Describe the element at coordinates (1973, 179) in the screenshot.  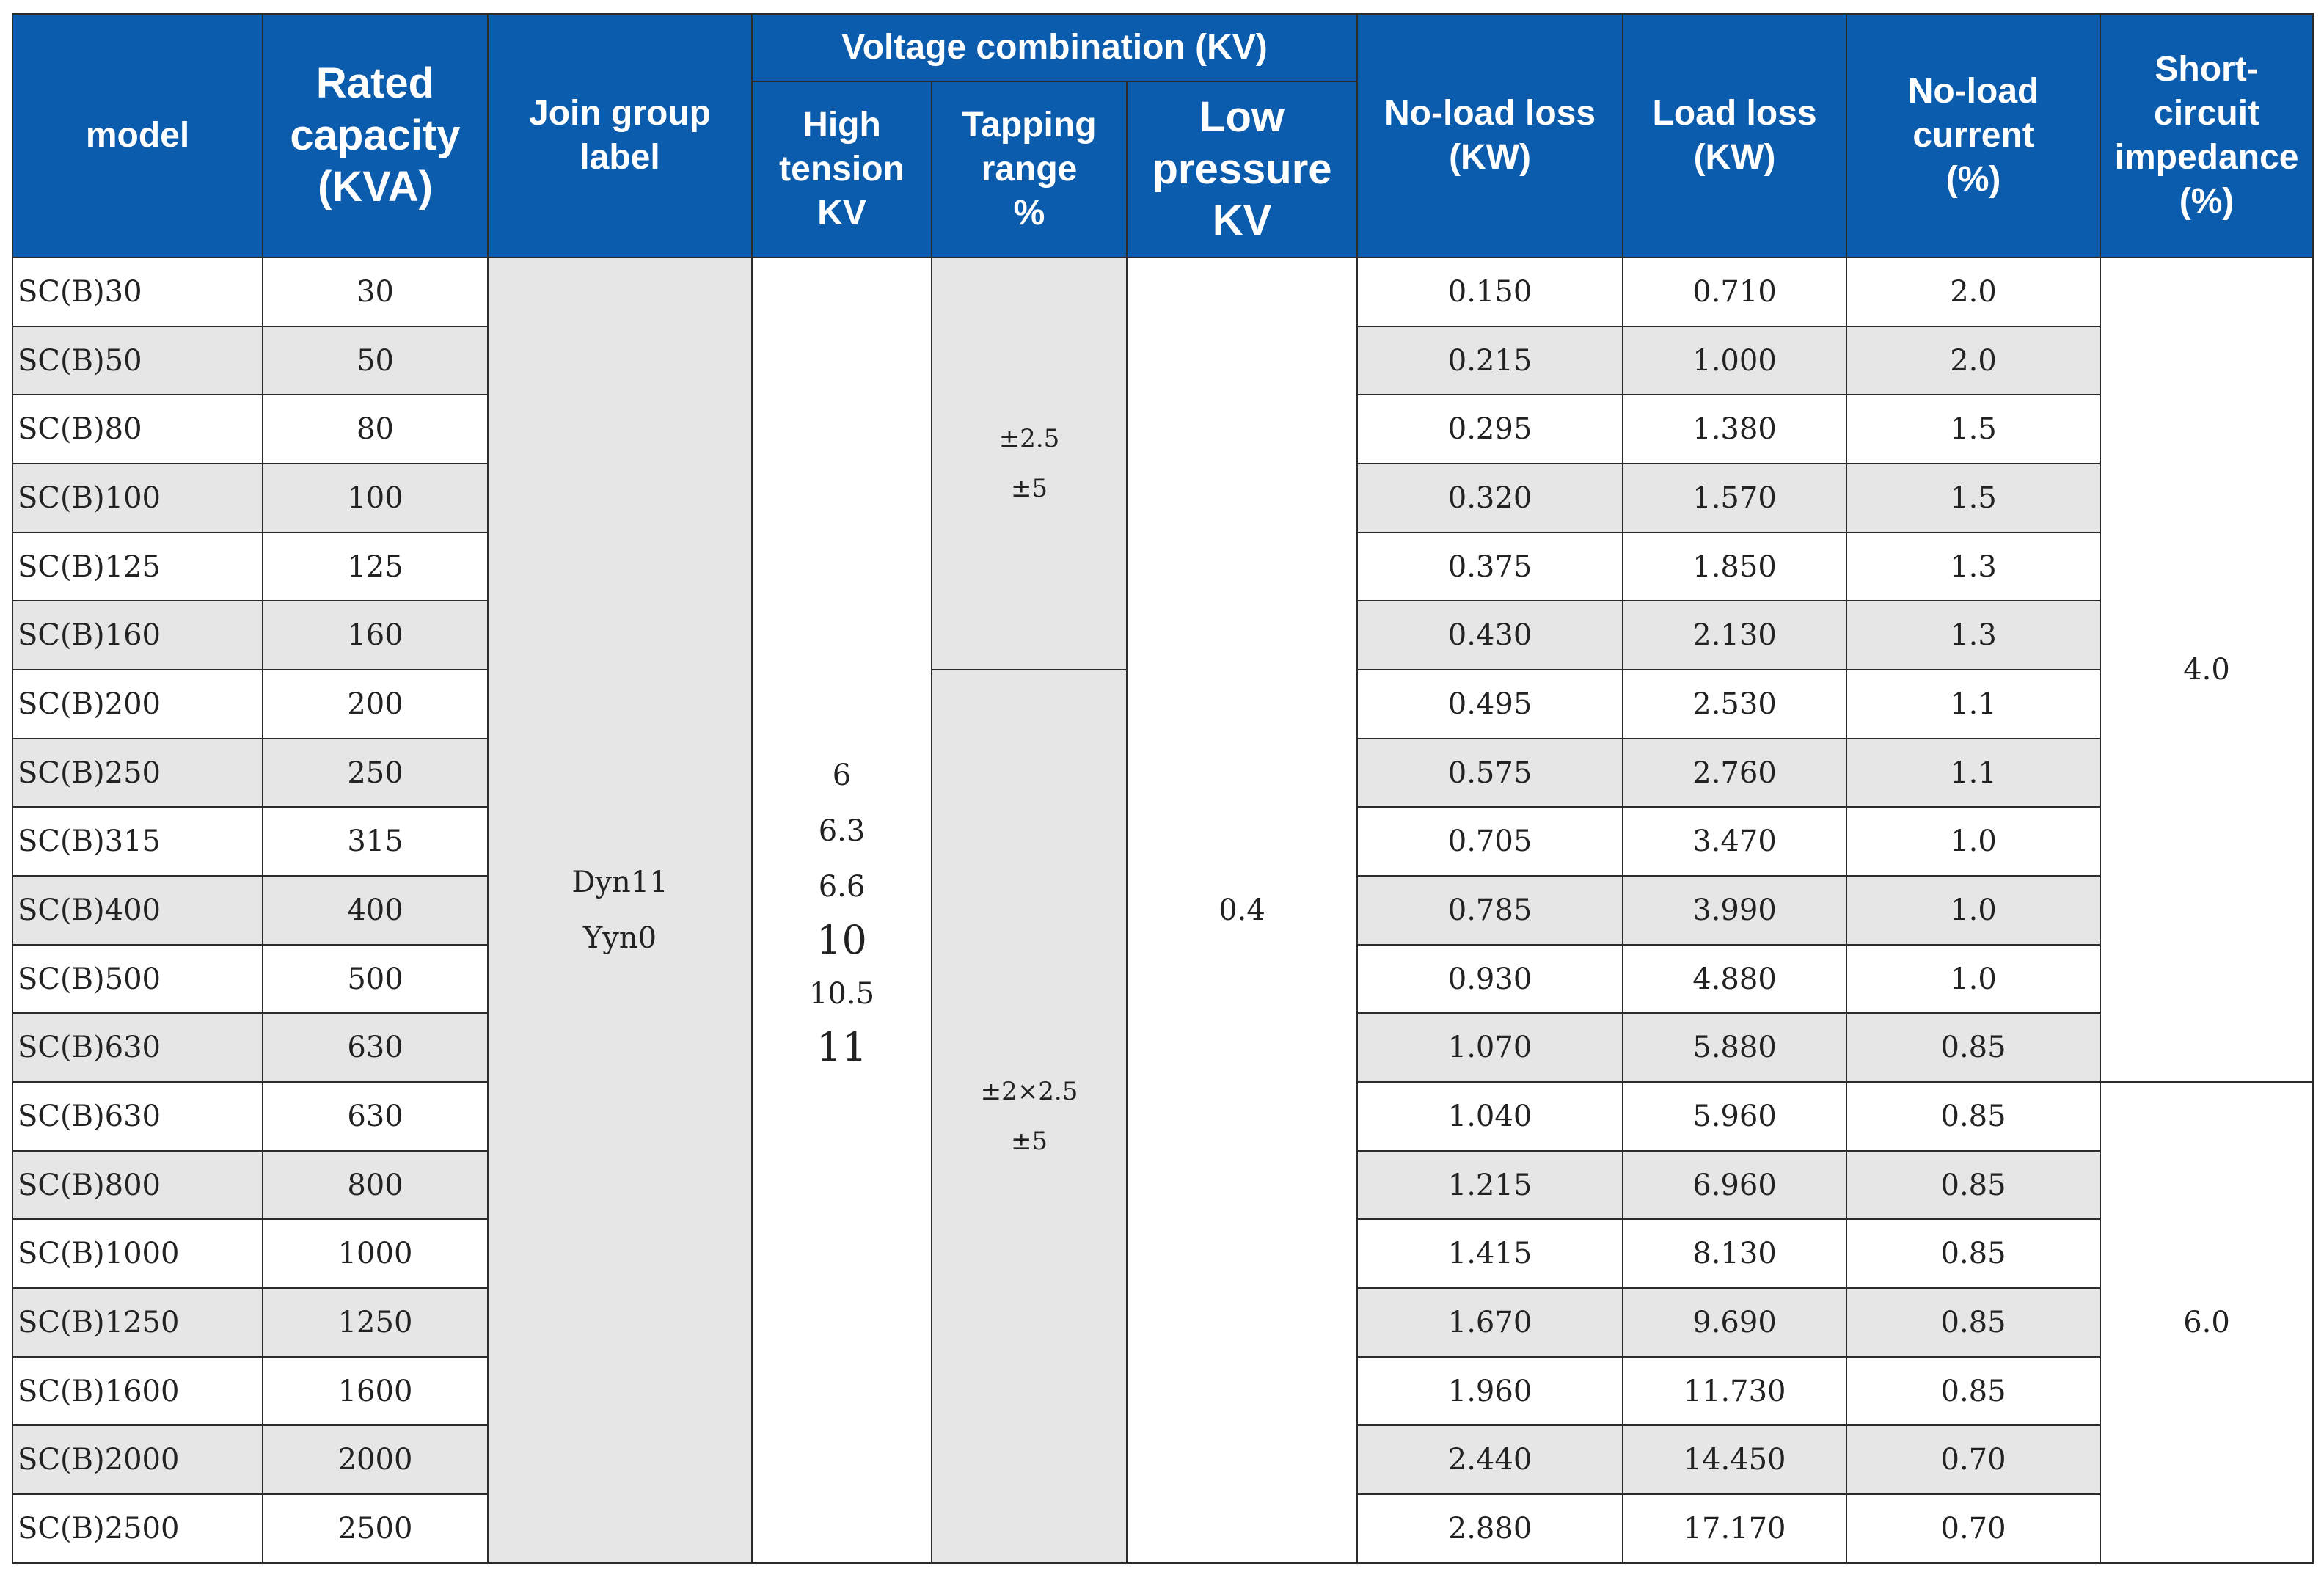
I see `header-line: (%)` at that location.